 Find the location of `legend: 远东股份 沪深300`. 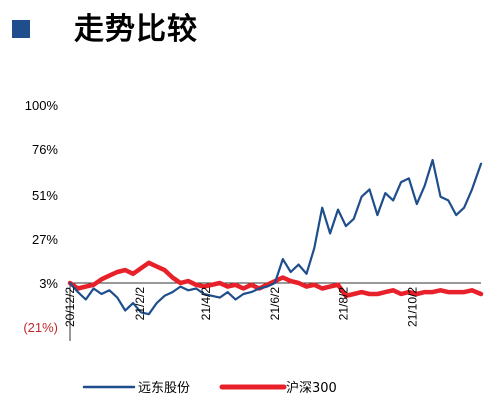

legend: 远东股份 沪深300 is located at coordinates (209, 388).